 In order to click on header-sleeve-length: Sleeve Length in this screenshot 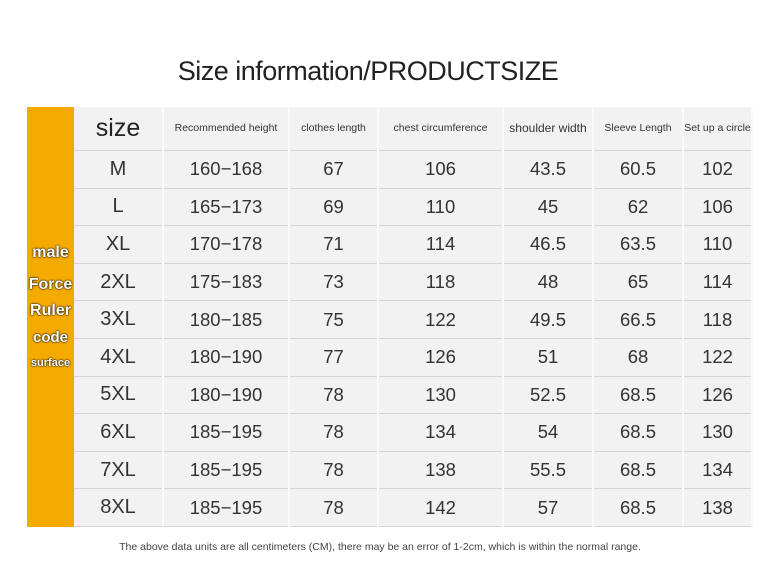, I will do `click(638, 129)`.